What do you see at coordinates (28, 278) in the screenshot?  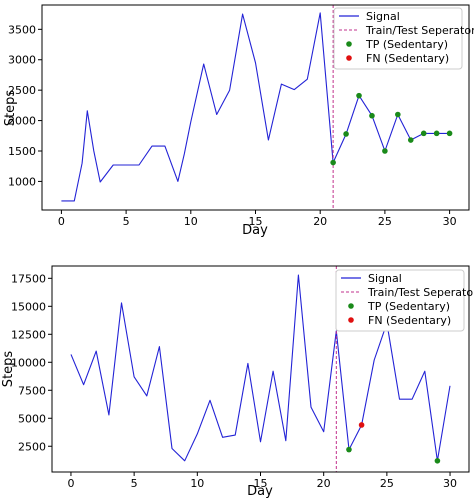 I see `y-tick-label: 17500` at bounding box center [28, 278].